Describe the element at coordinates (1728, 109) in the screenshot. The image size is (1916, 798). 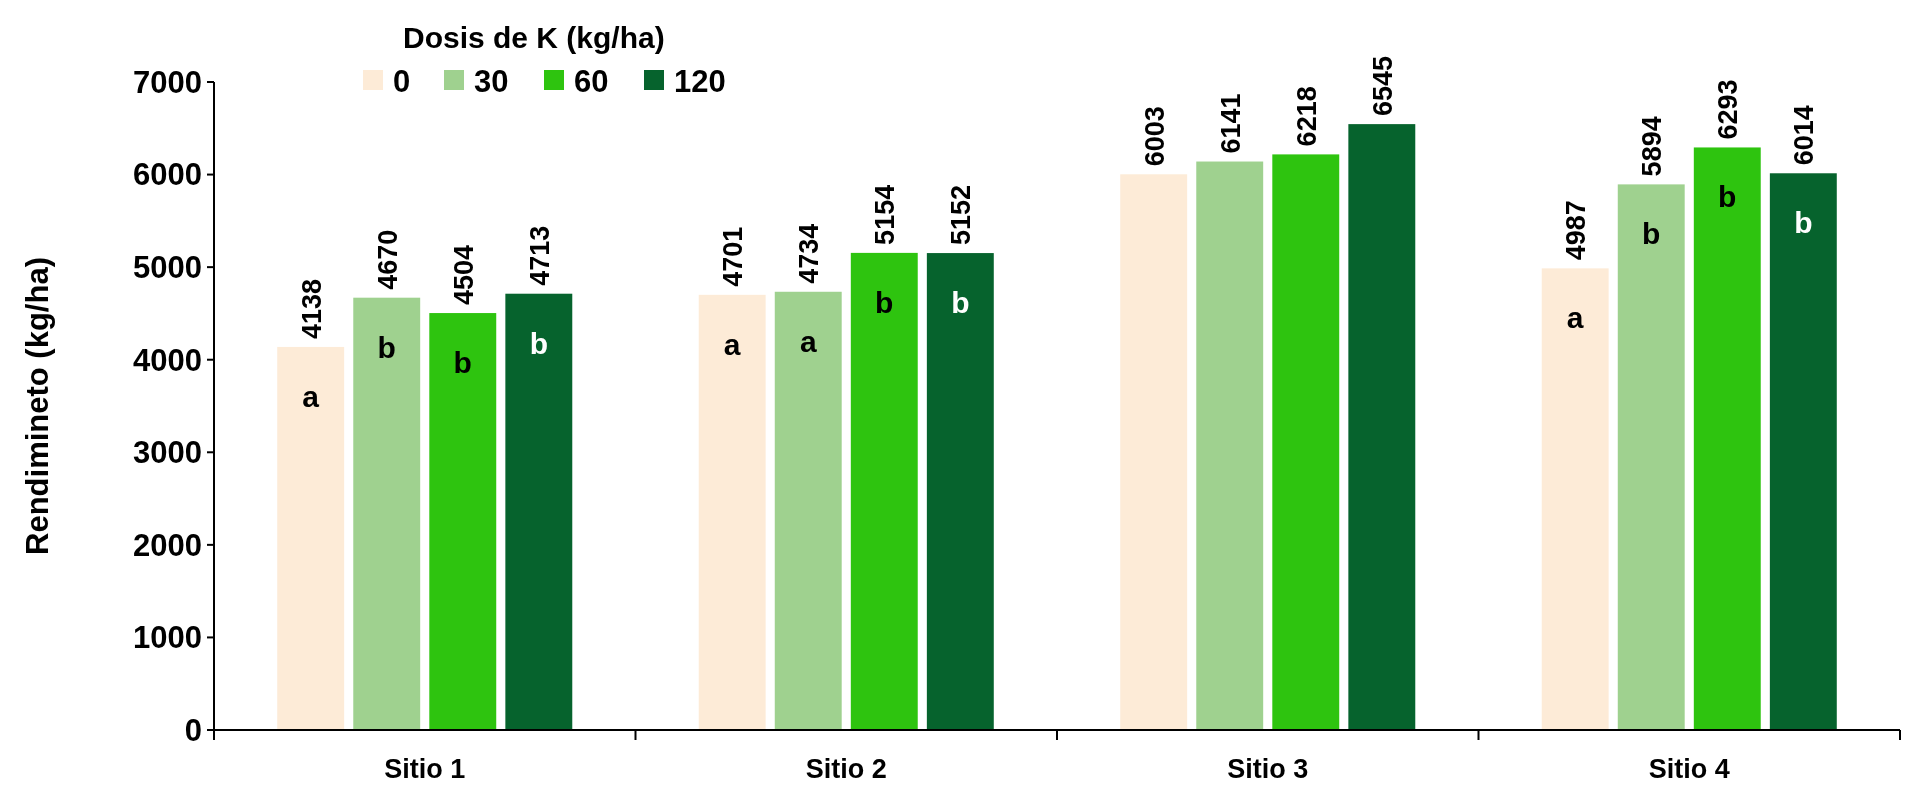
I see `data-label: 6293` at that location.